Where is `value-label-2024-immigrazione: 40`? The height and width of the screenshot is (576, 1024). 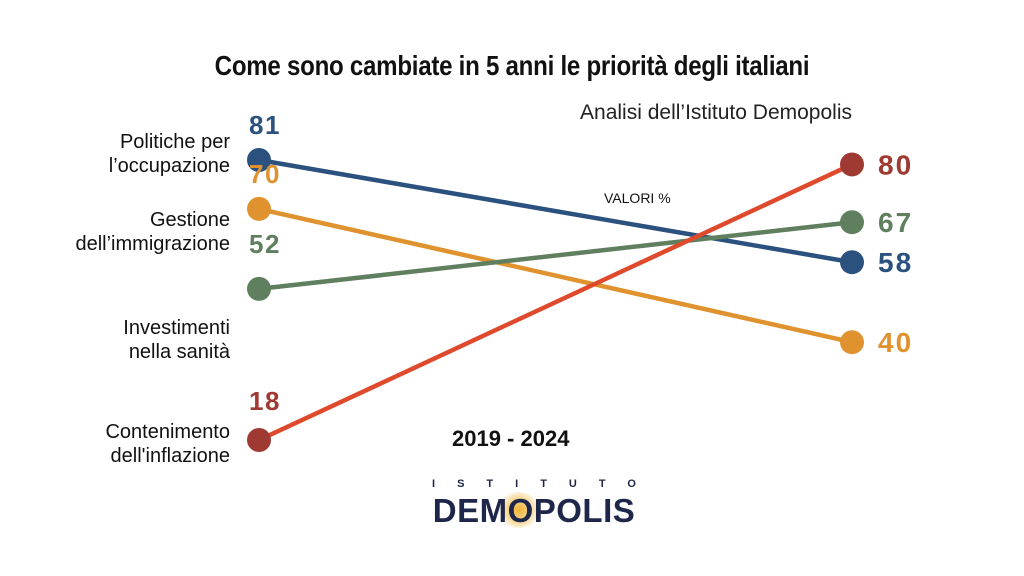 value-label-2024-immigrazione: 40 is located at coordinates (895, 342).